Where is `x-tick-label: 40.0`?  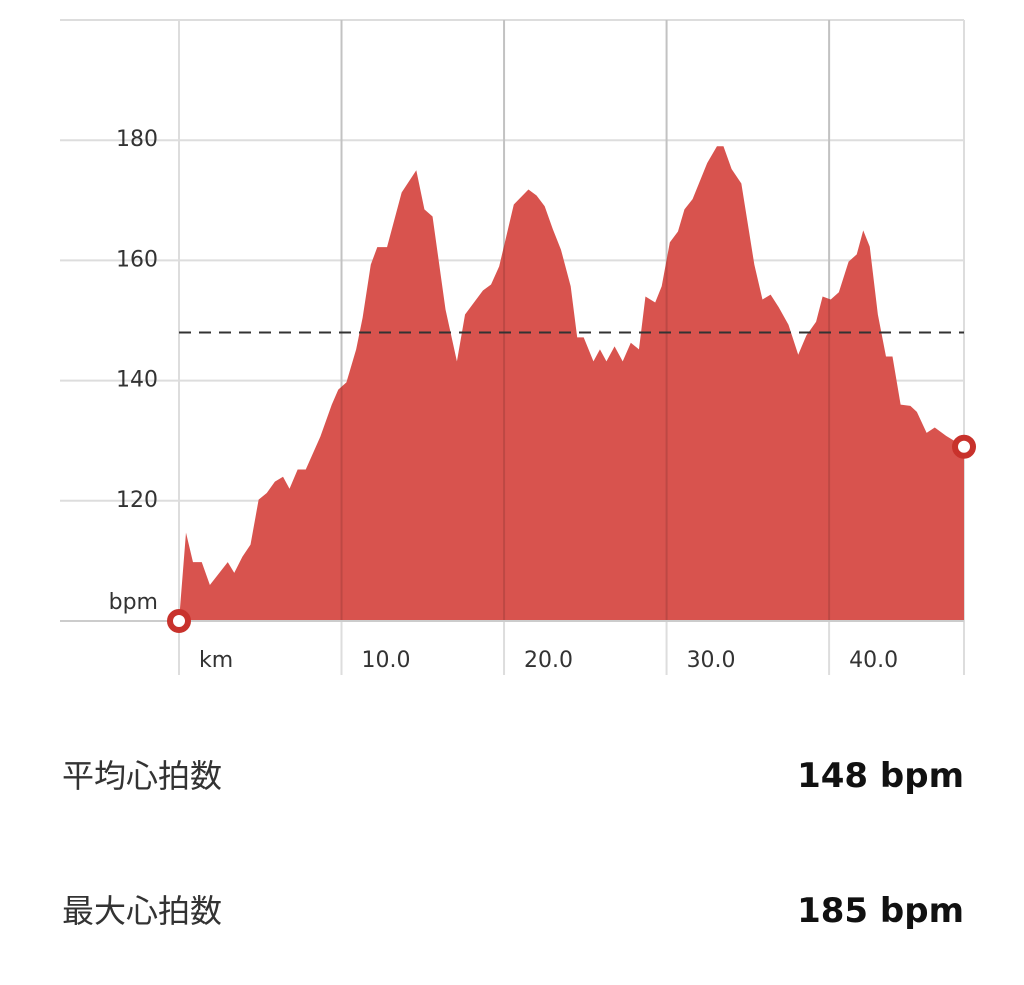 x-tick-label: 40.0 is located at coordinates (873, 660).